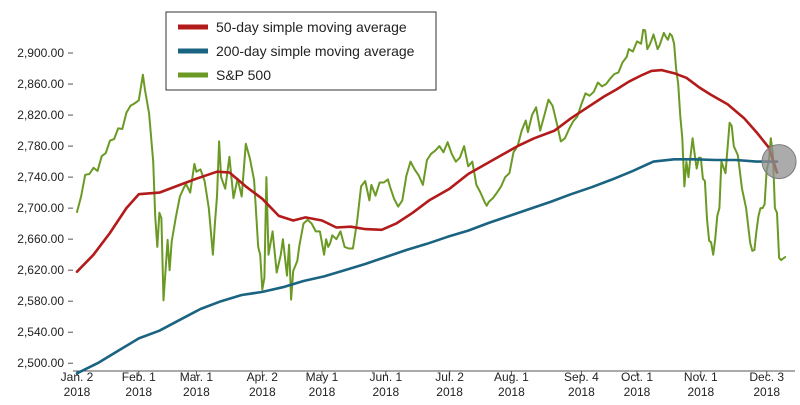  Describe the element at coordinates (315, 51) in the screenshot. I see `legend-label-200day: 200-day simple moving average` at that location.